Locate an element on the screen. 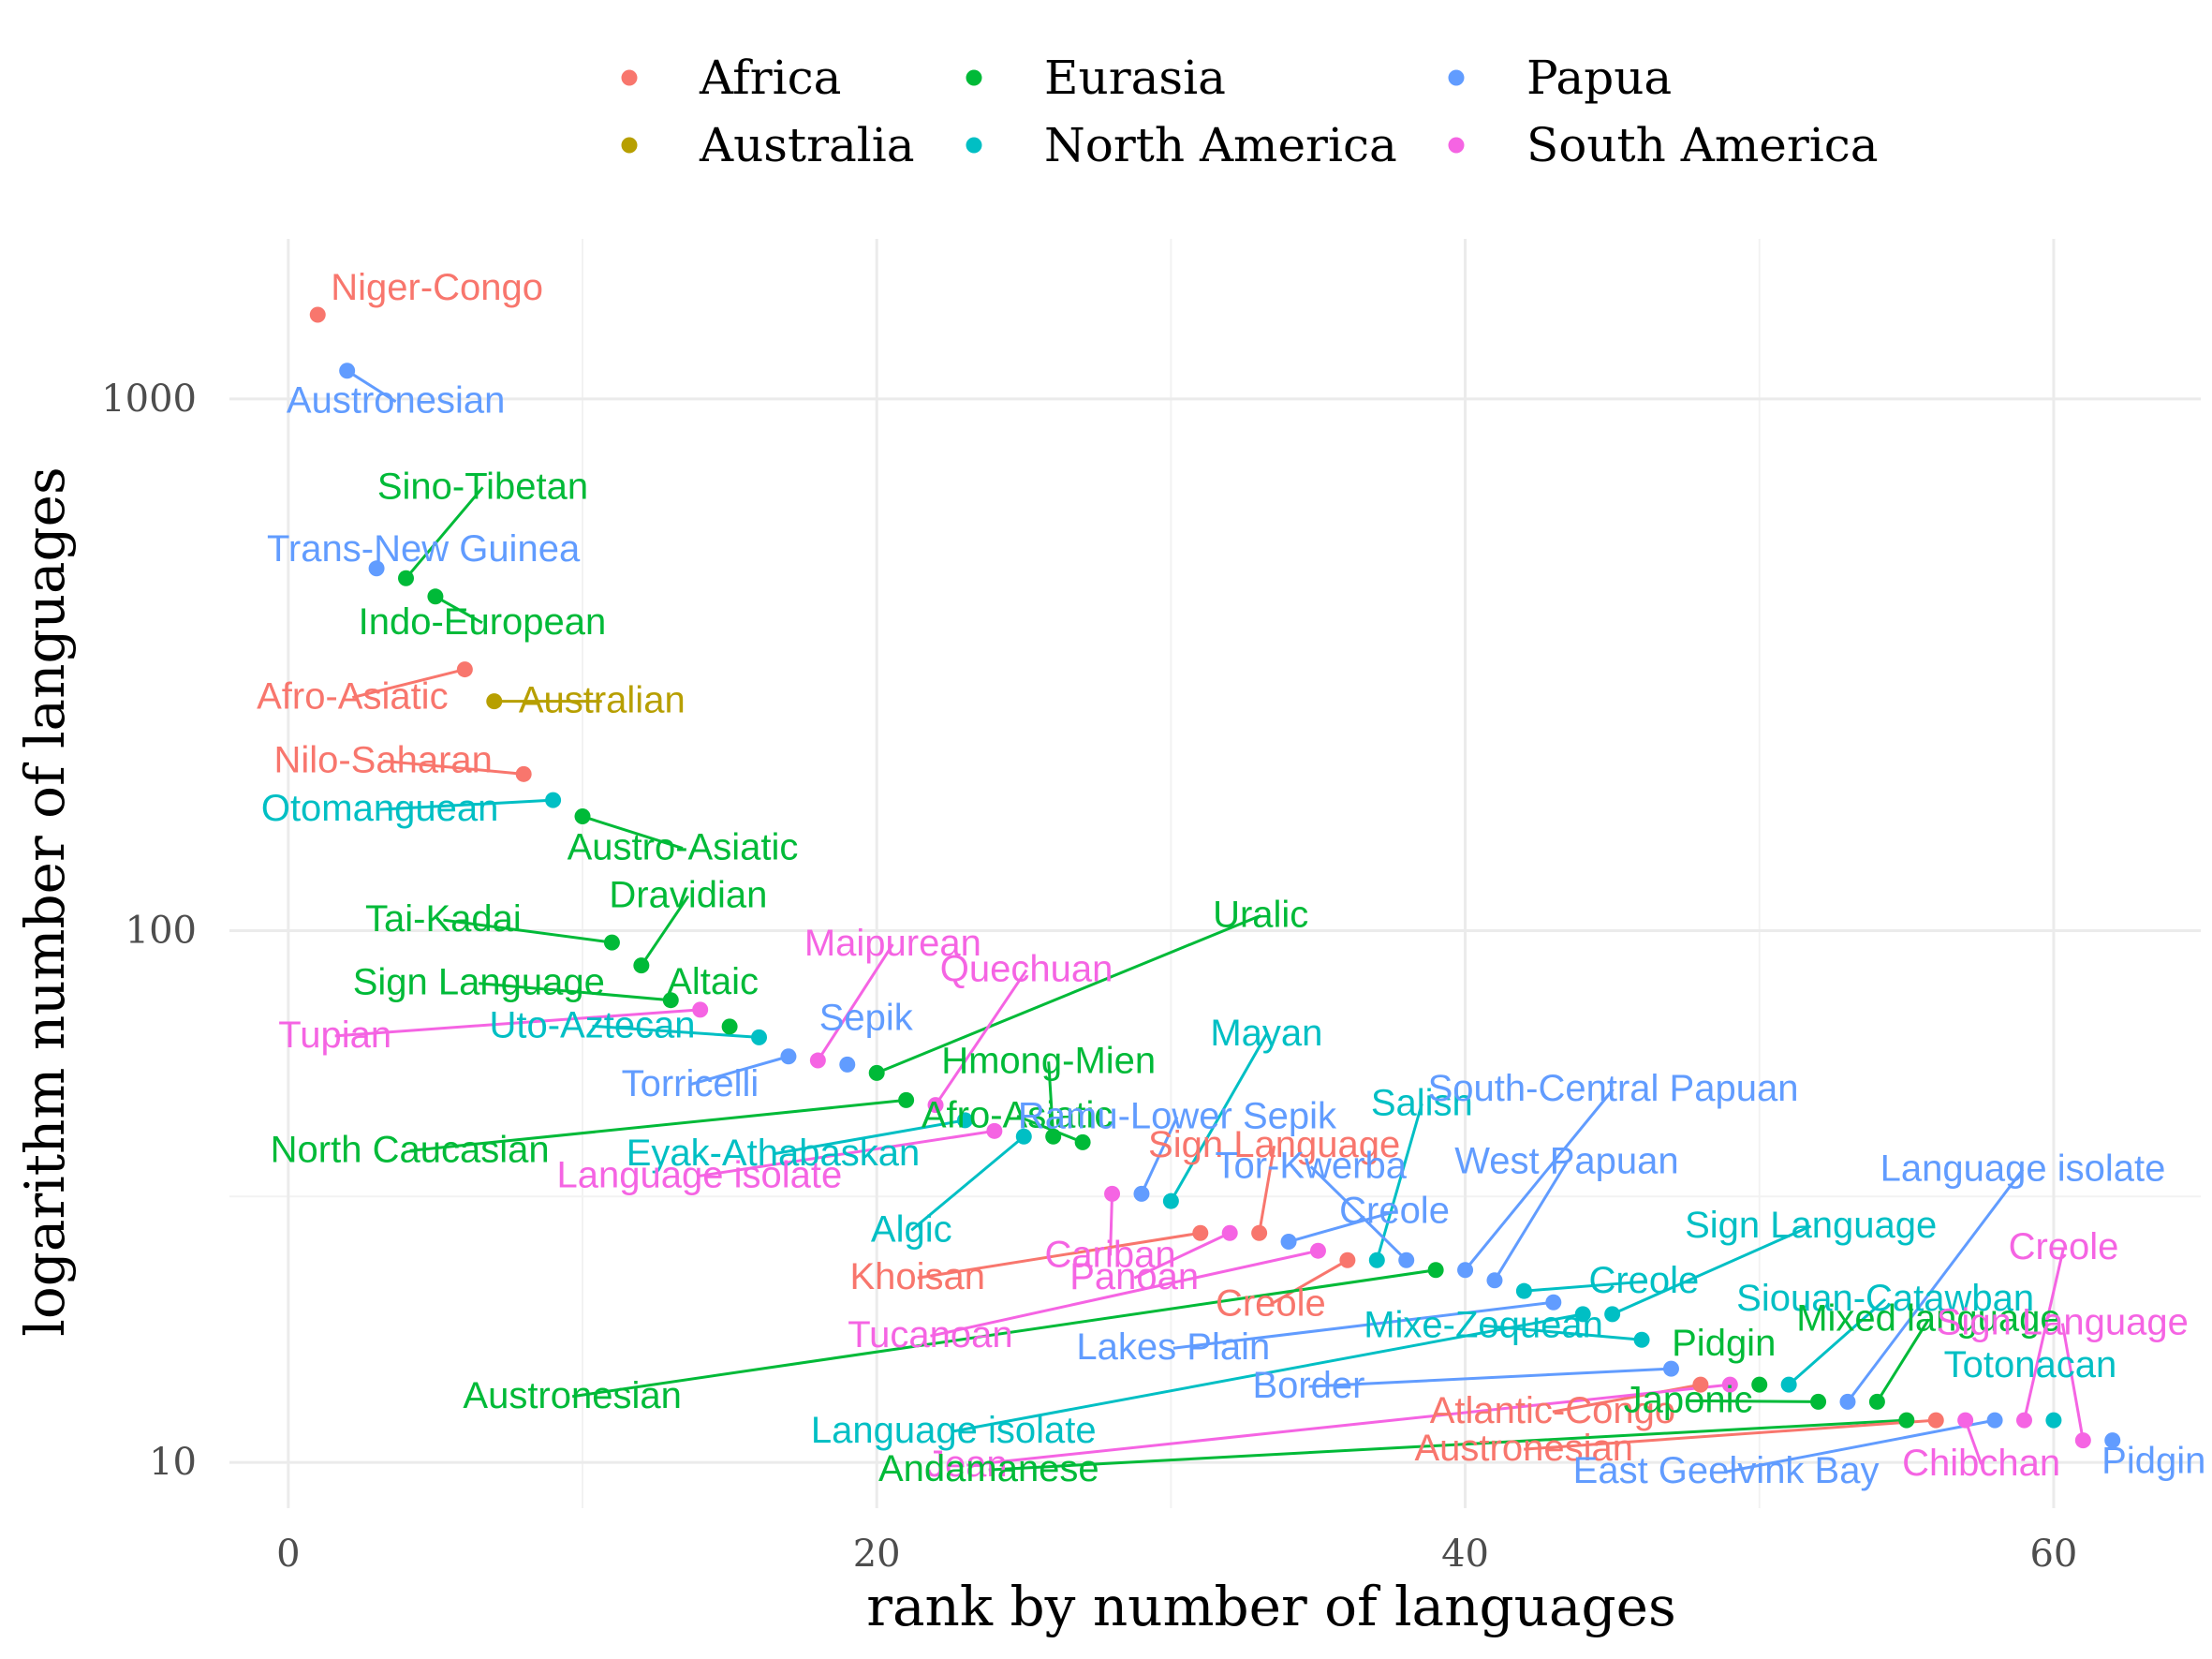 This screenshot has width=2212, height=1659. point-label: Australian is located at coordinates (602, 701).